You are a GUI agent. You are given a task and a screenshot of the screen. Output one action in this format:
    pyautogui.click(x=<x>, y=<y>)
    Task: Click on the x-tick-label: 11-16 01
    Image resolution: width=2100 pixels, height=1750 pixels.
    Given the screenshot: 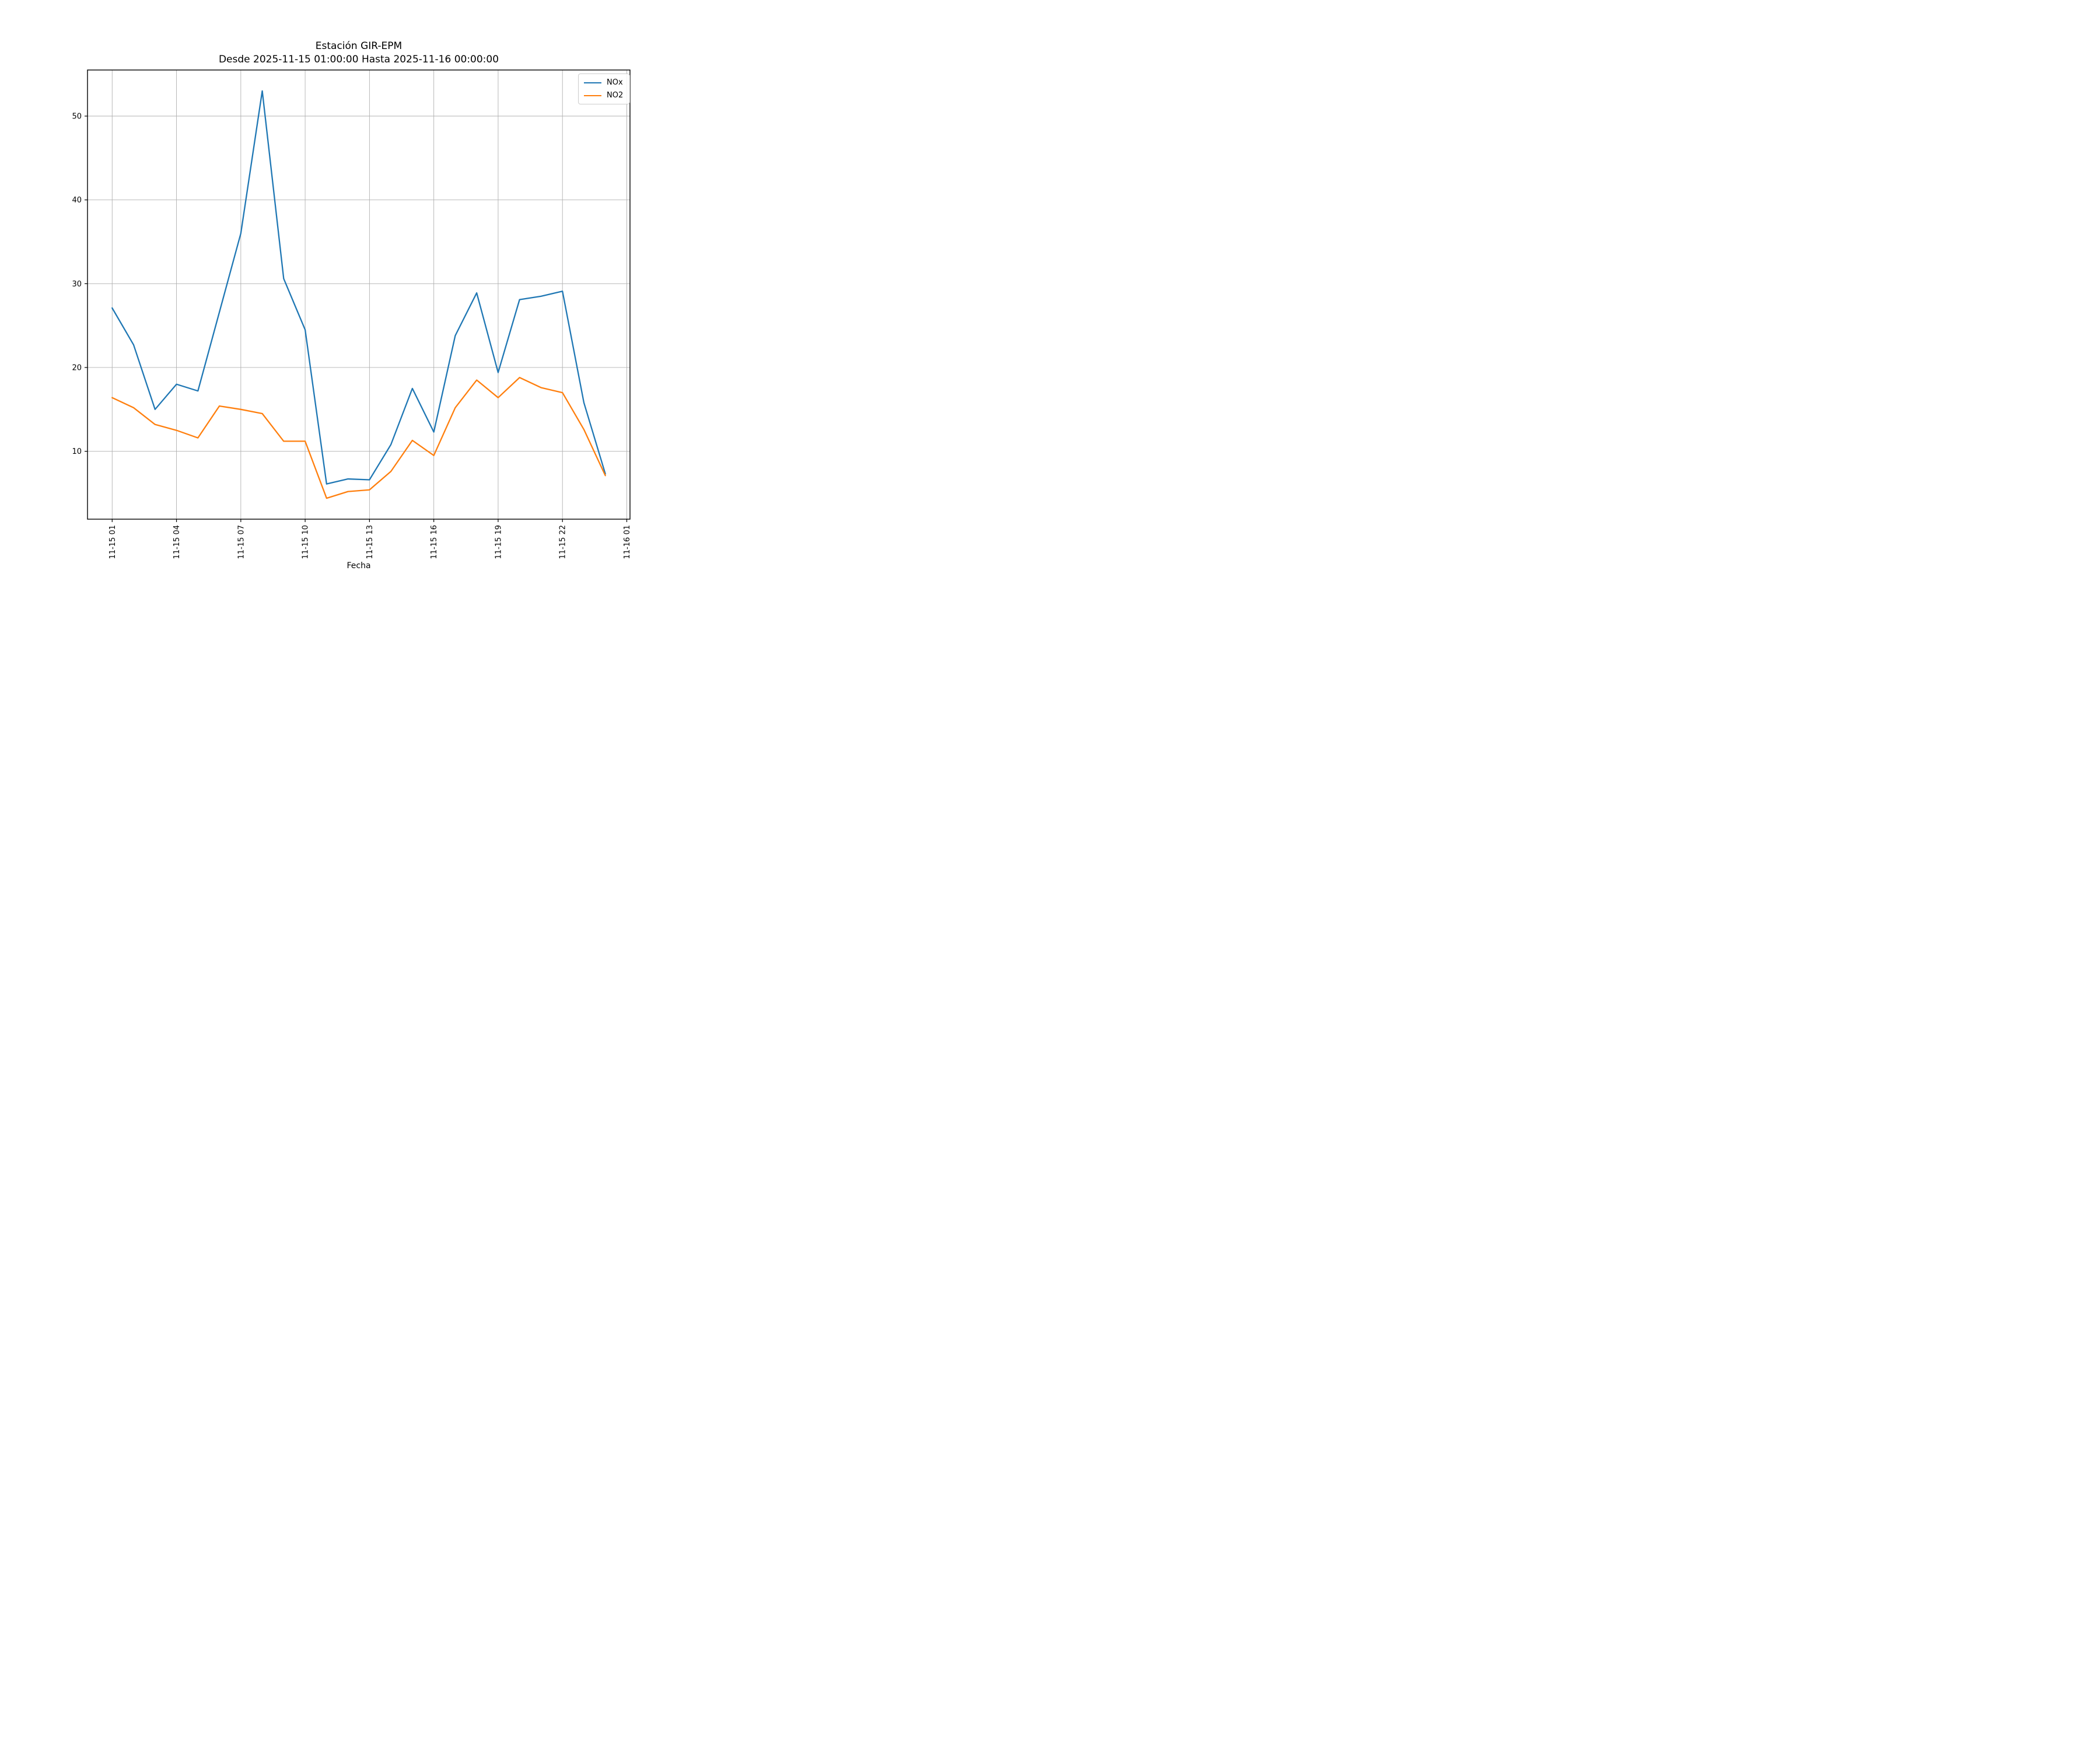 What is the action you would take?
    pyautogui.click(x=627, y=542)
    